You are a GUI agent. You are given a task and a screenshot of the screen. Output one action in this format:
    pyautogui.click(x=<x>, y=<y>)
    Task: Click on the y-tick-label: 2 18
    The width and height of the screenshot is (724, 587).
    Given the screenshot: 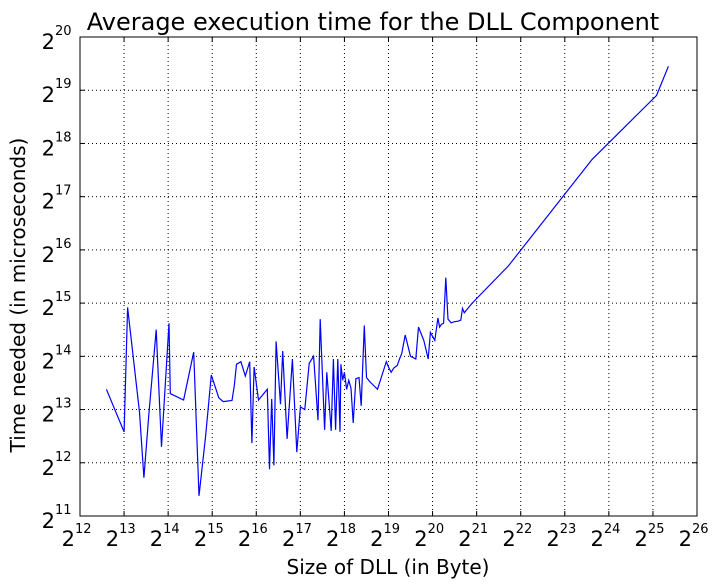 What is the action you would take?
    pyautogui.click(x=57, y=145)
    